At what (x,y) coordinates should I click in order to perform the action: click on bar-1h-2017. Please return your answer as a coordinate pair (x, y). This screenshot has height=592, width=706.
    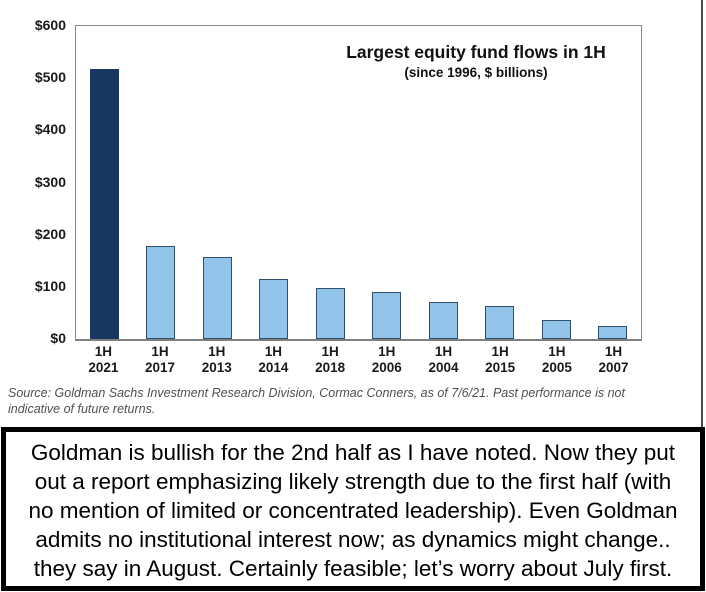
    Looking at the image, I should click on (161, 292).